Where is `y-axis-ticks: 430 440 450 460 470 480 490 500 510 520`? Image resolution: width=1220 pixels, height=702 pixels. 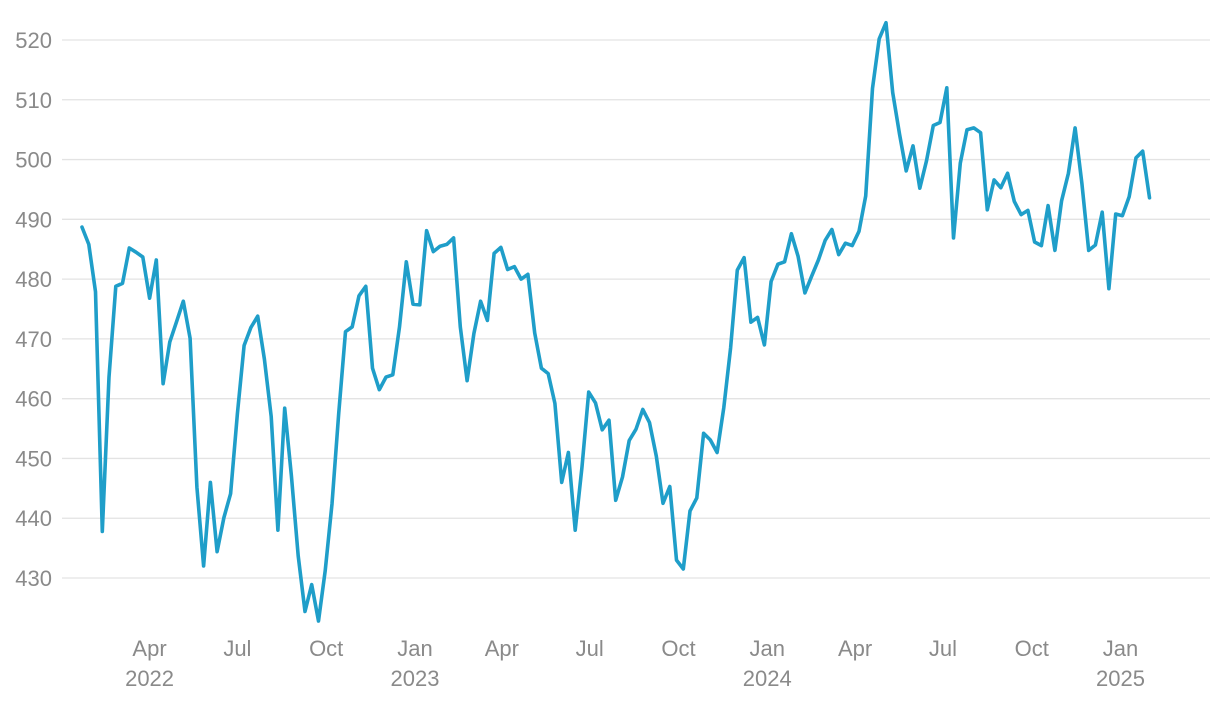 y-axis-ticks: 430 440 450 460 470 480 490 500 510 520 is located at coordinates (33, 309).